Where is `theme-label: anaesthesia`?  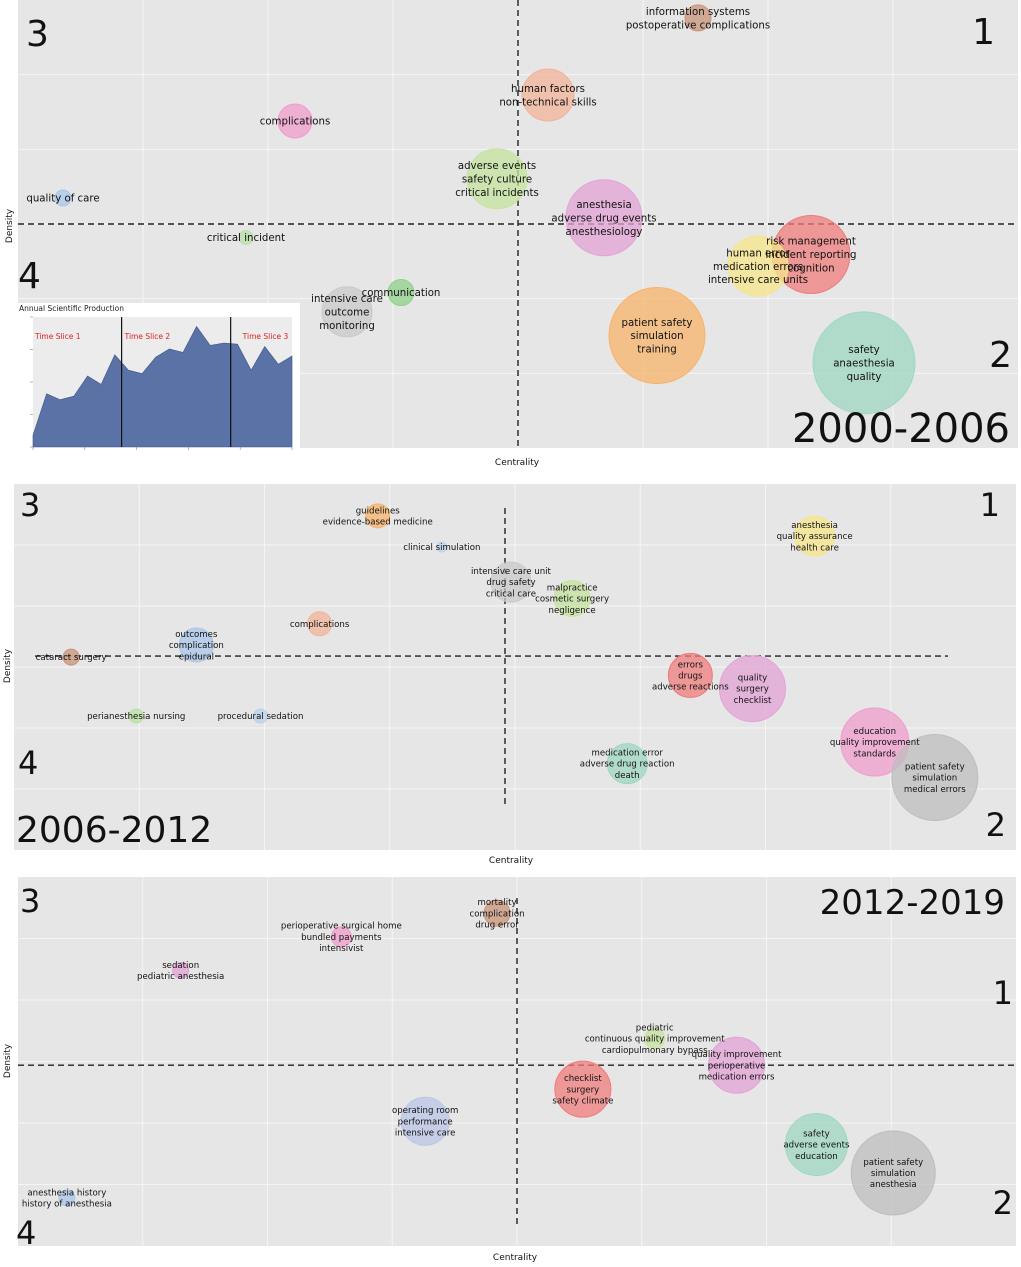
theme-label: anaesthesia is located at coordinates (864, 364).